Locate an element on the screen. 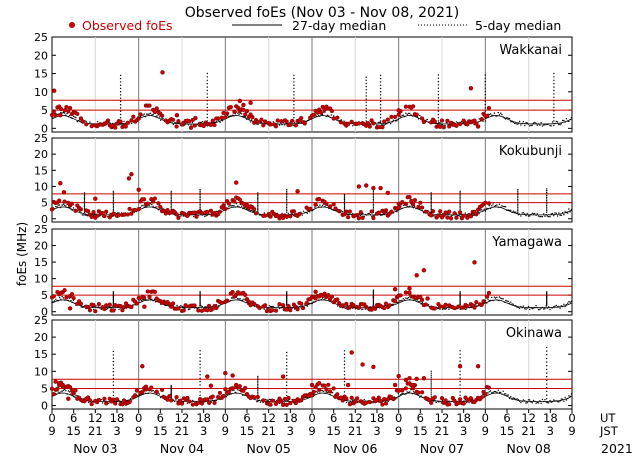  jst-tick-label: 9 is located at coordinates (225, 431).